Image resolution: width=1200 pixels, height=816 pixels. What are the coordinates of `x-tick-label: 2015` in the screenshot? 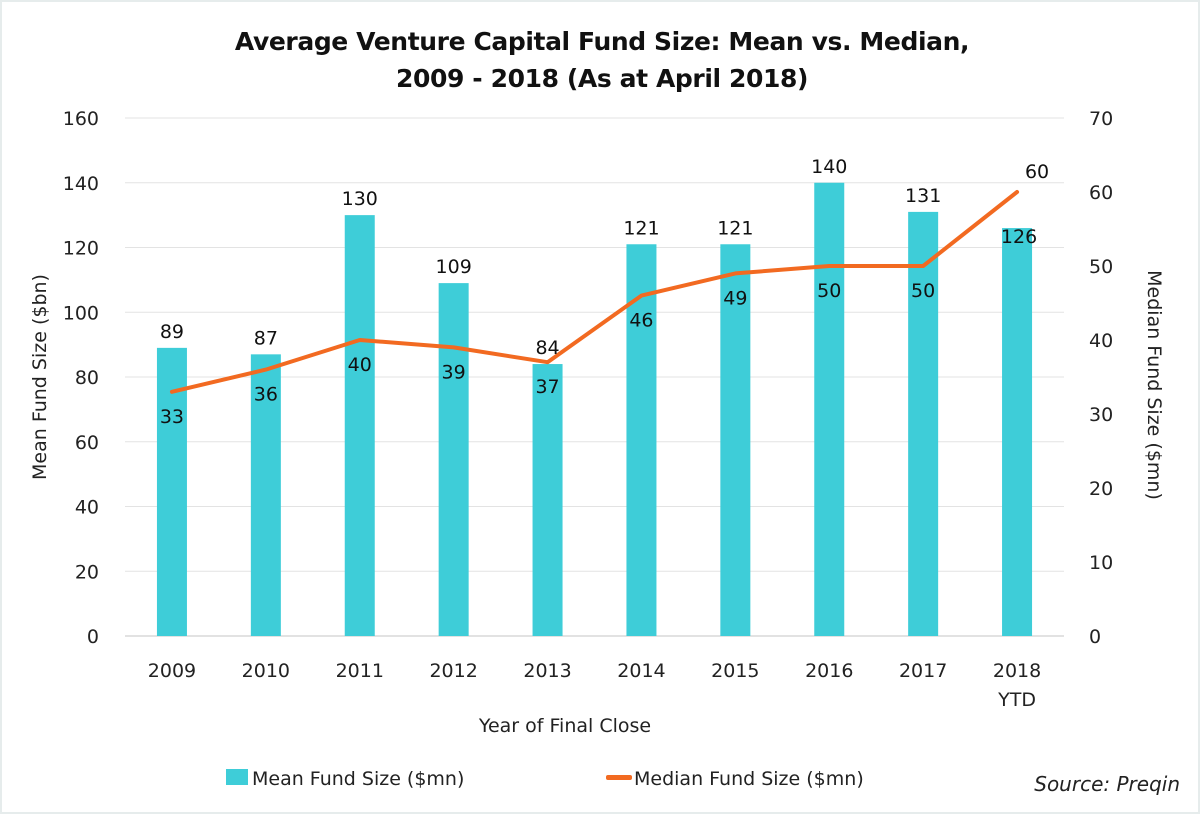 It's located at (735, 671).